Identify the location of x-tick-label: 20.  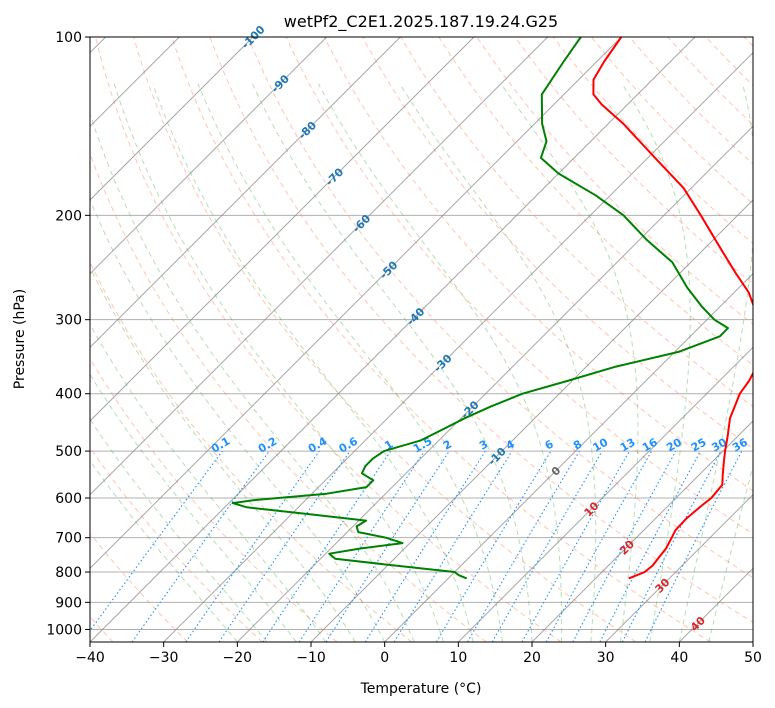
(532, 658).